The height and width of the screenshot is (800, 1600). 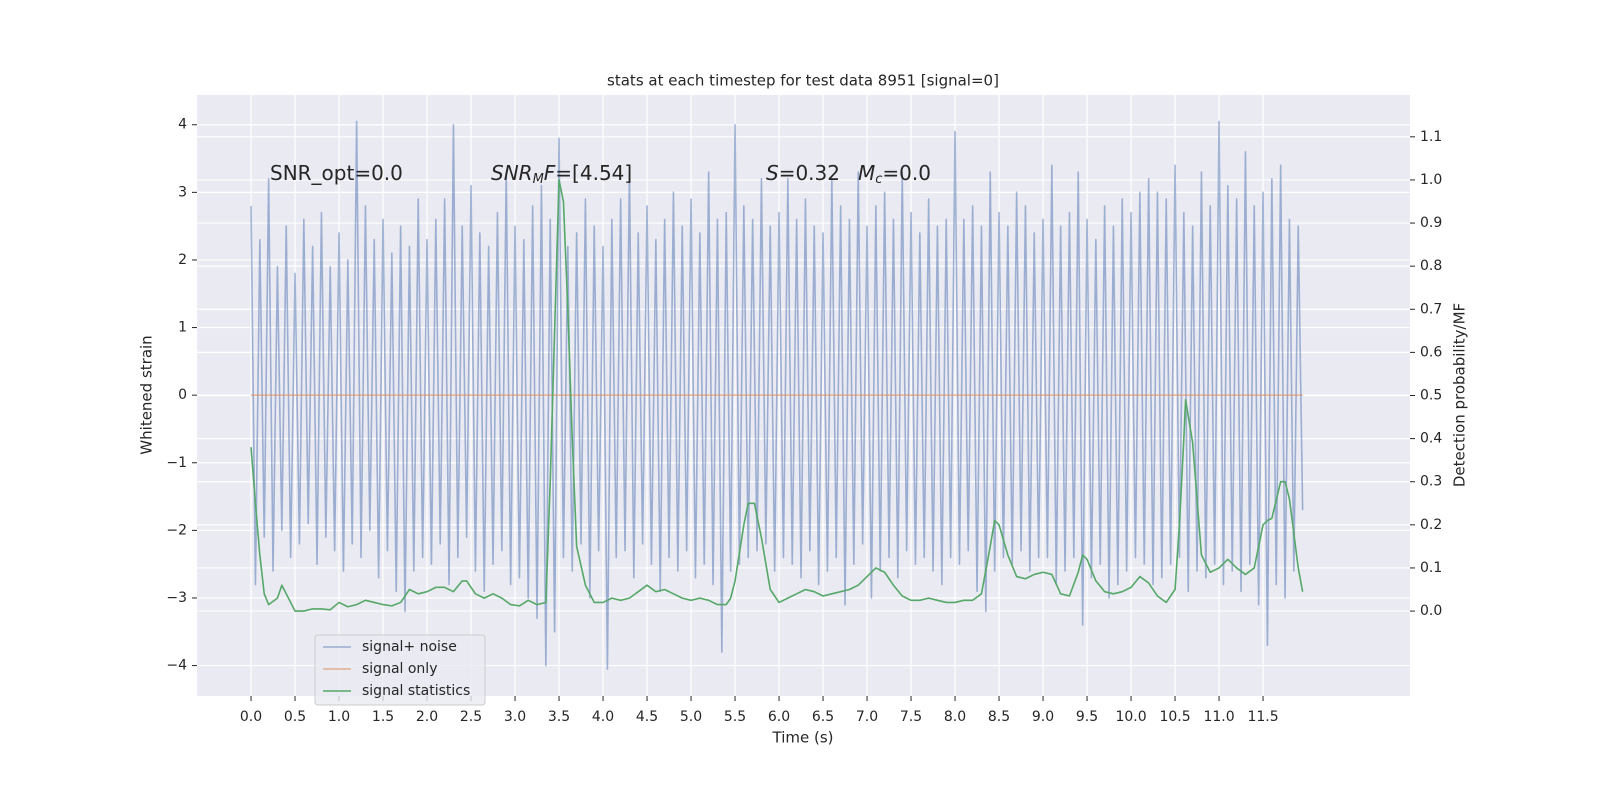 What do you see at coordinates (735, 717) in the screenshot?
I see `x-tick-label: 5.5` at bounding box center [735, 717].